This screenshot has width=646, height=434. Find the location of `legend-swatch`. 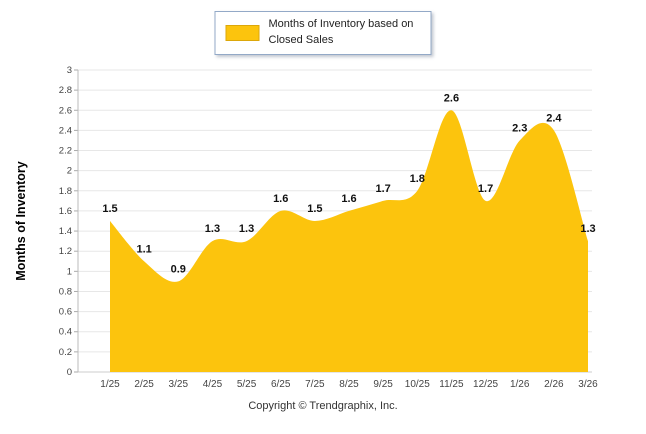

legend-swatch is located at coordinates (242, 32).